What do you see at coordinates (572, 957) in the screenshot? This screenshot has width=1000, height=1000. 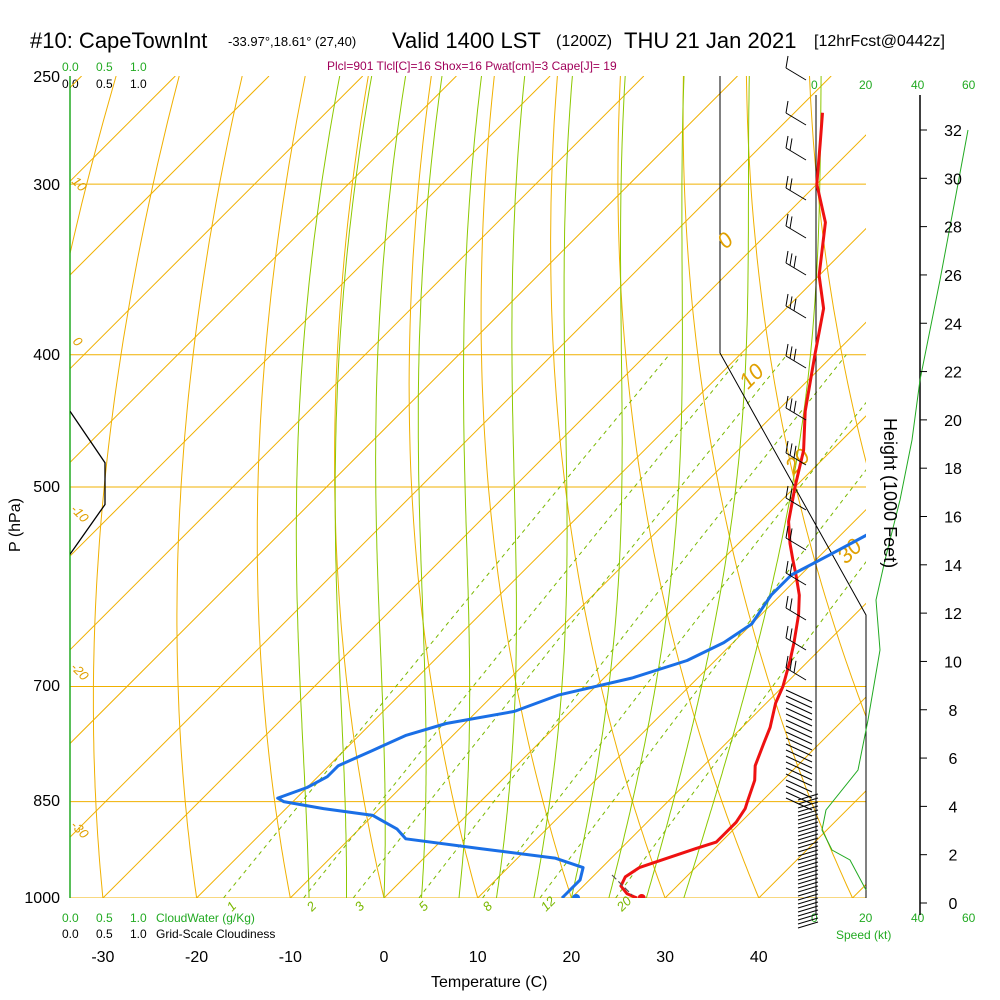 I see `temperature-tick-label: 20` at bounding box center [572, 957].